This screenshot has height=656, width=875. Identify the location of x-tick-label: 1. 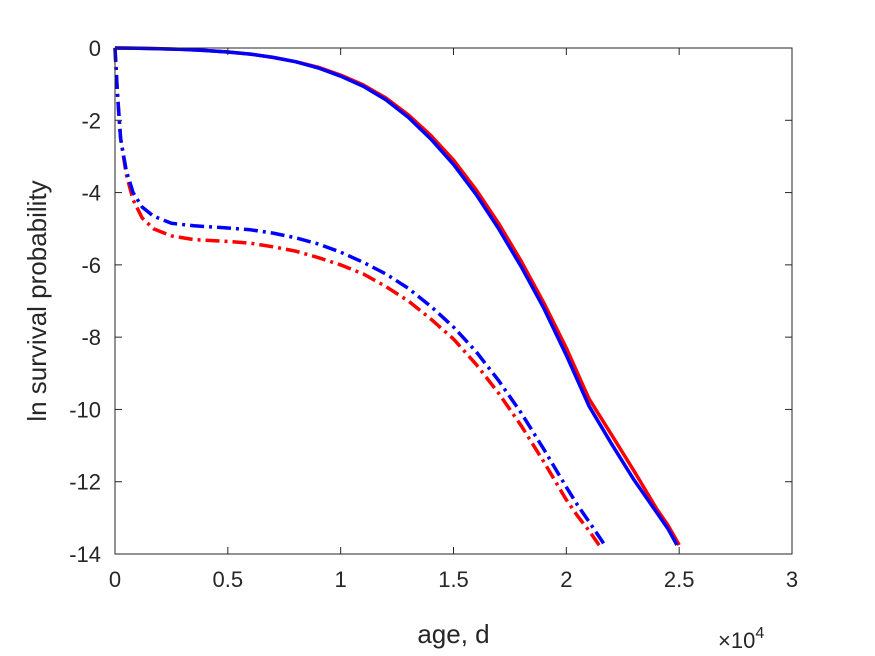
(341, 579).